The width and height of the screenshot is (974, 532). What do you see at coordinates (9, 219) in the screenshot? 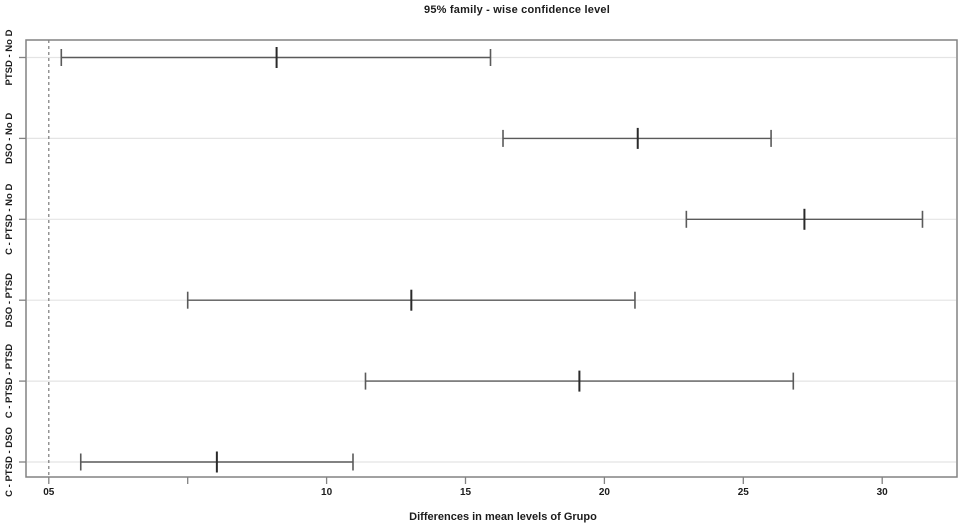
I see `y-axis-label: C - PTSD - No D` at bounding box center [9, 219].